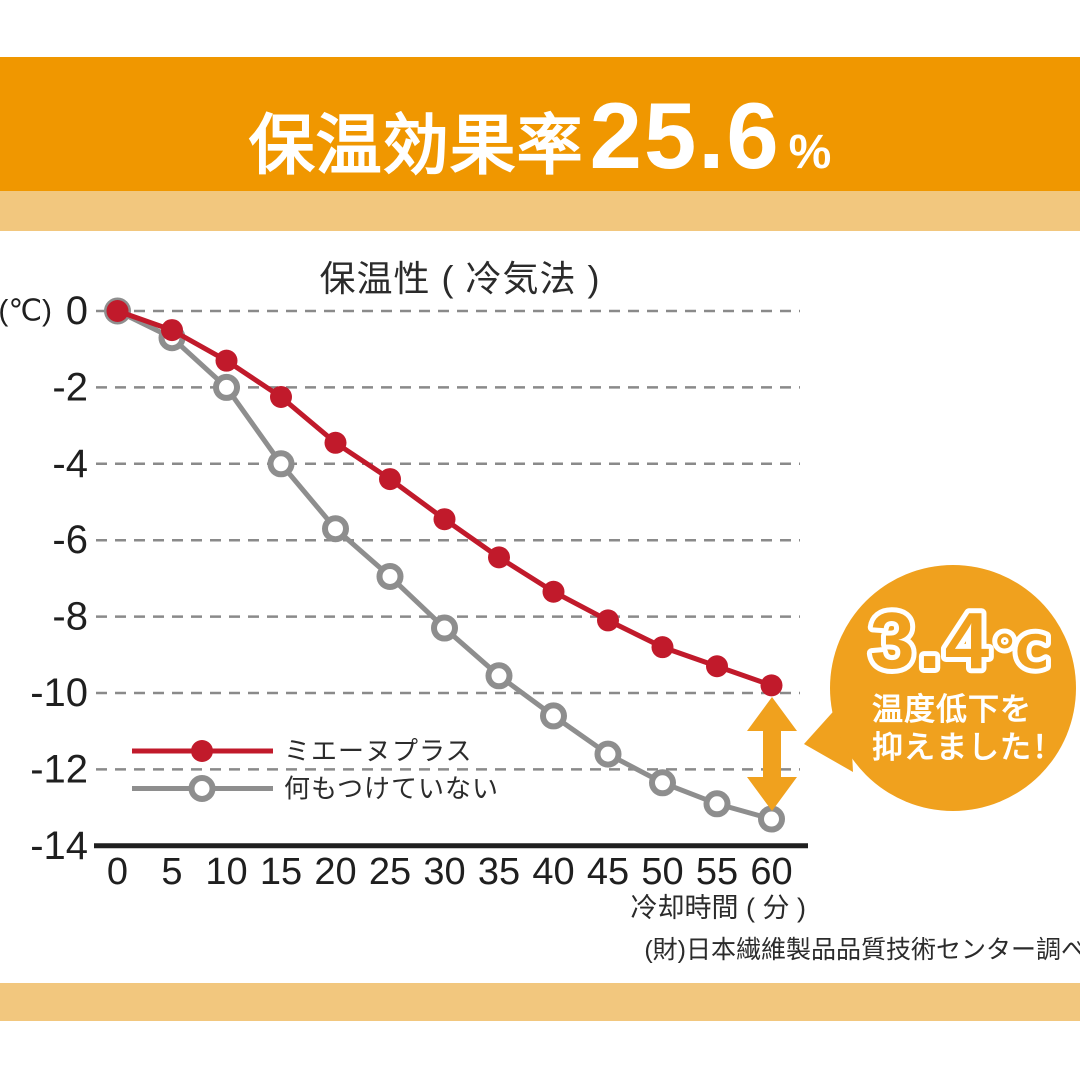  What do you see at coordinates (281, 872) in the screenshot?
I see `x-tick-label: 15` at bounding box center [281, 872].